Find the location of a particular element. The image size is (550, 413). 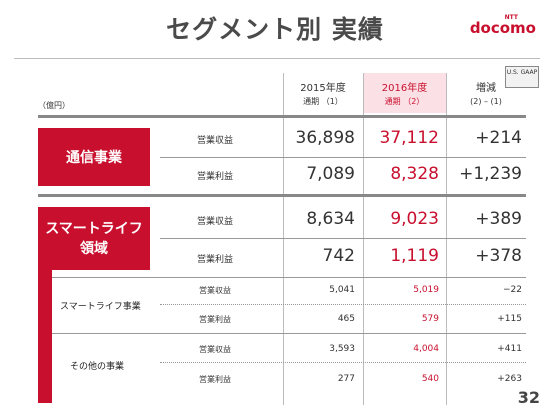

fy2016-header-highlight is located at coordinates (404, 93).